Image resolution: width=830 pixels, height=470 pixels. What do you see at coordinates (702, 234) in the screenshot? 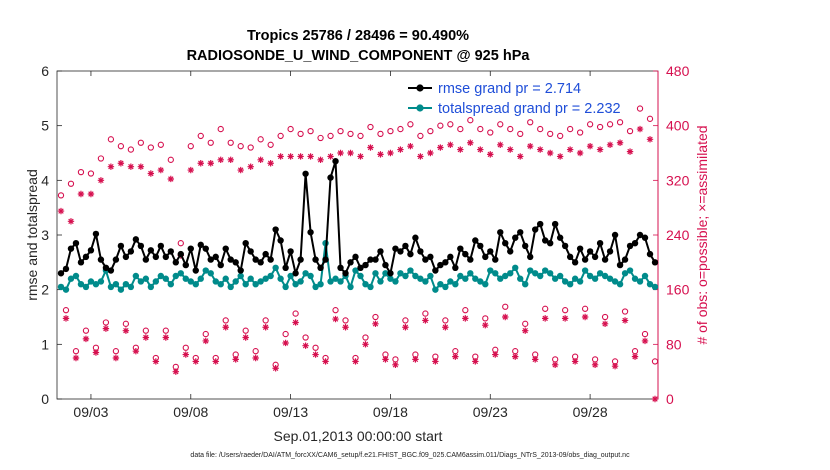
I see `y-axis-right-label: # of obs: o=possible; ×=assimilated` at bounding box center [702, 234].